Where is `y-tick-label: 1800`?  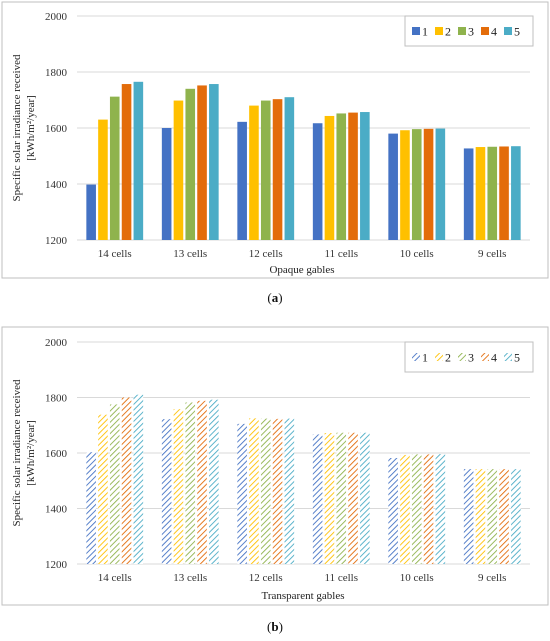
y-tick-label: 1800 is located at coordinates (56, 399).